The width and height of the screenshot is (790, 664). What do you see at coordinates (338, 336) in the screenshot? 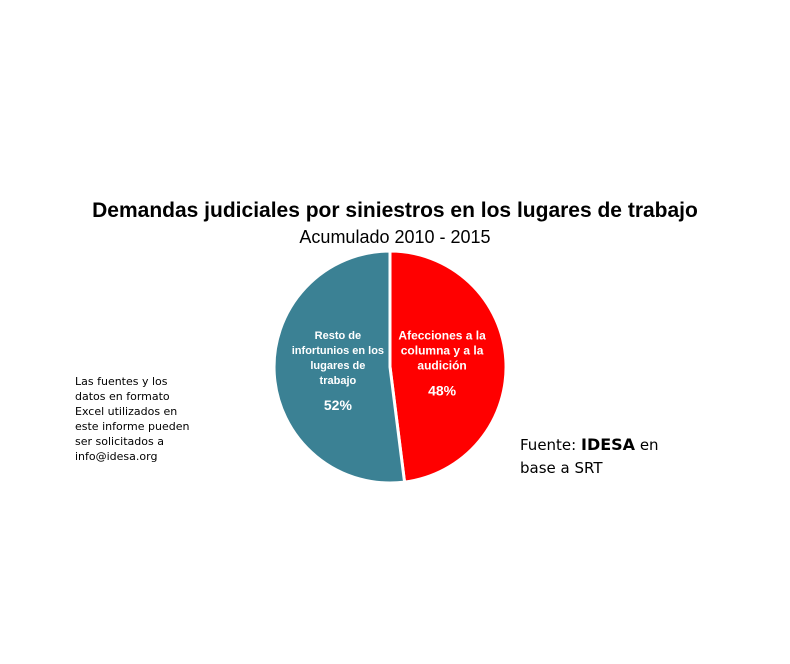
I see `slice-label-line: Resto de` at bounding box center [338, 336].